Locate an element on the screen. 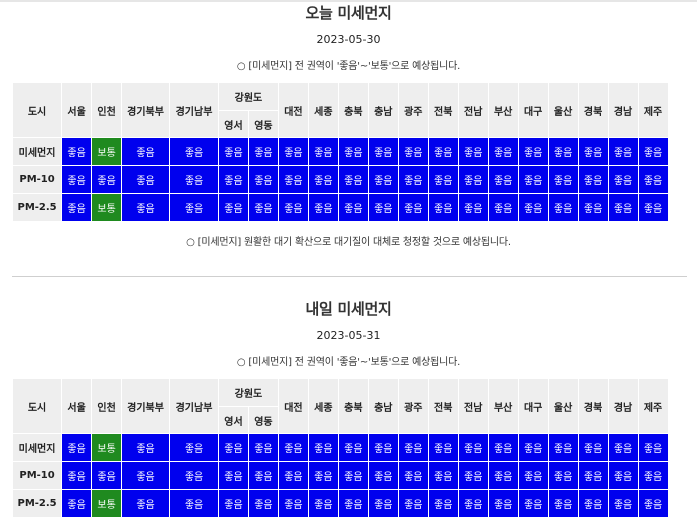  header-region: 대전 is located at coordinates (293, 406).